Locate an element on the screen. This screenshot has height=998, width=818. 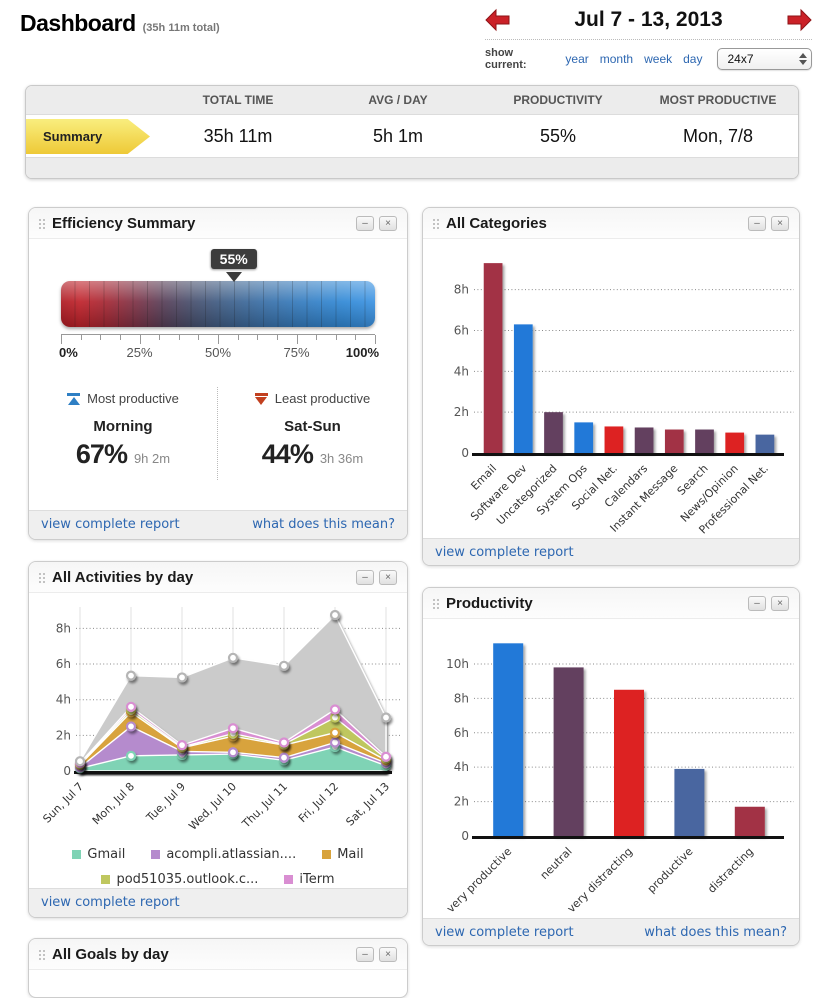
panel-title: Productivity is located at coordinates (489, 603).